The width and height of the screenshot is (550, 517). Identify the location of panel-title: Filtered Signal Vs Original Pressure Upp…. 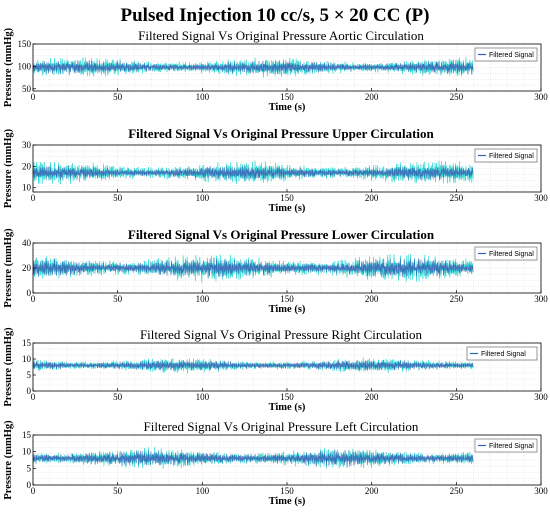
(281, 133).